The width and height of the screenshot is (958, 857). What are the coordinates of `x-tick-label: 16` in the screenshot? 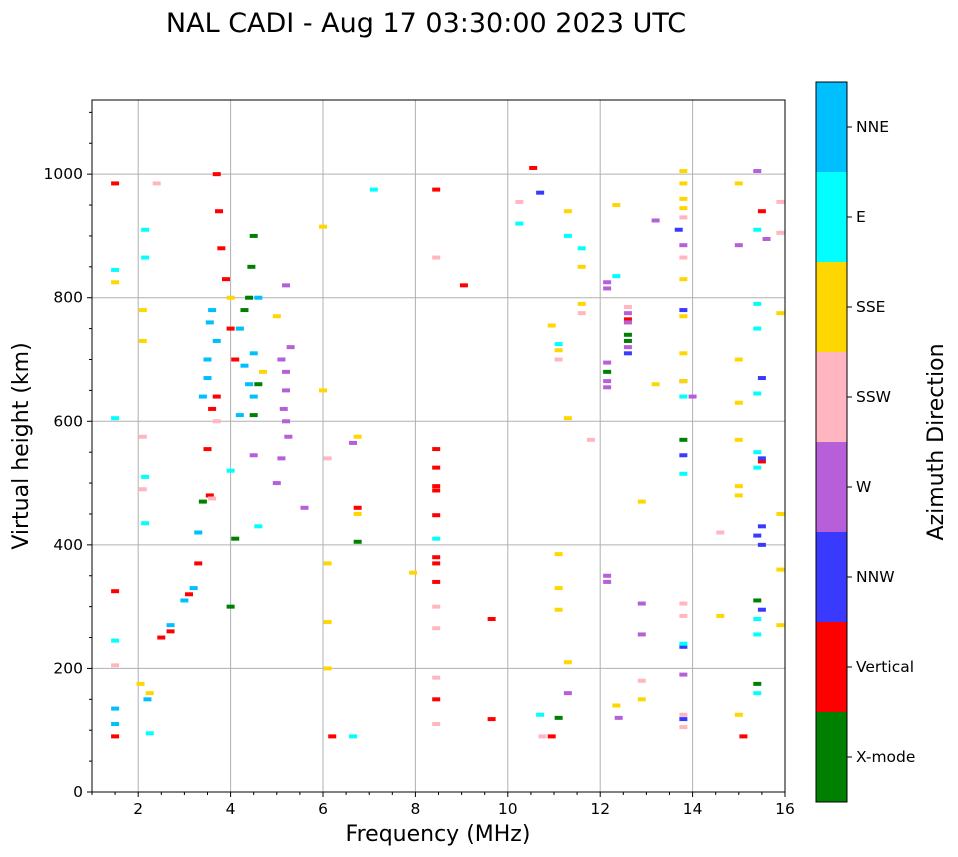 It's located at (785, 809).